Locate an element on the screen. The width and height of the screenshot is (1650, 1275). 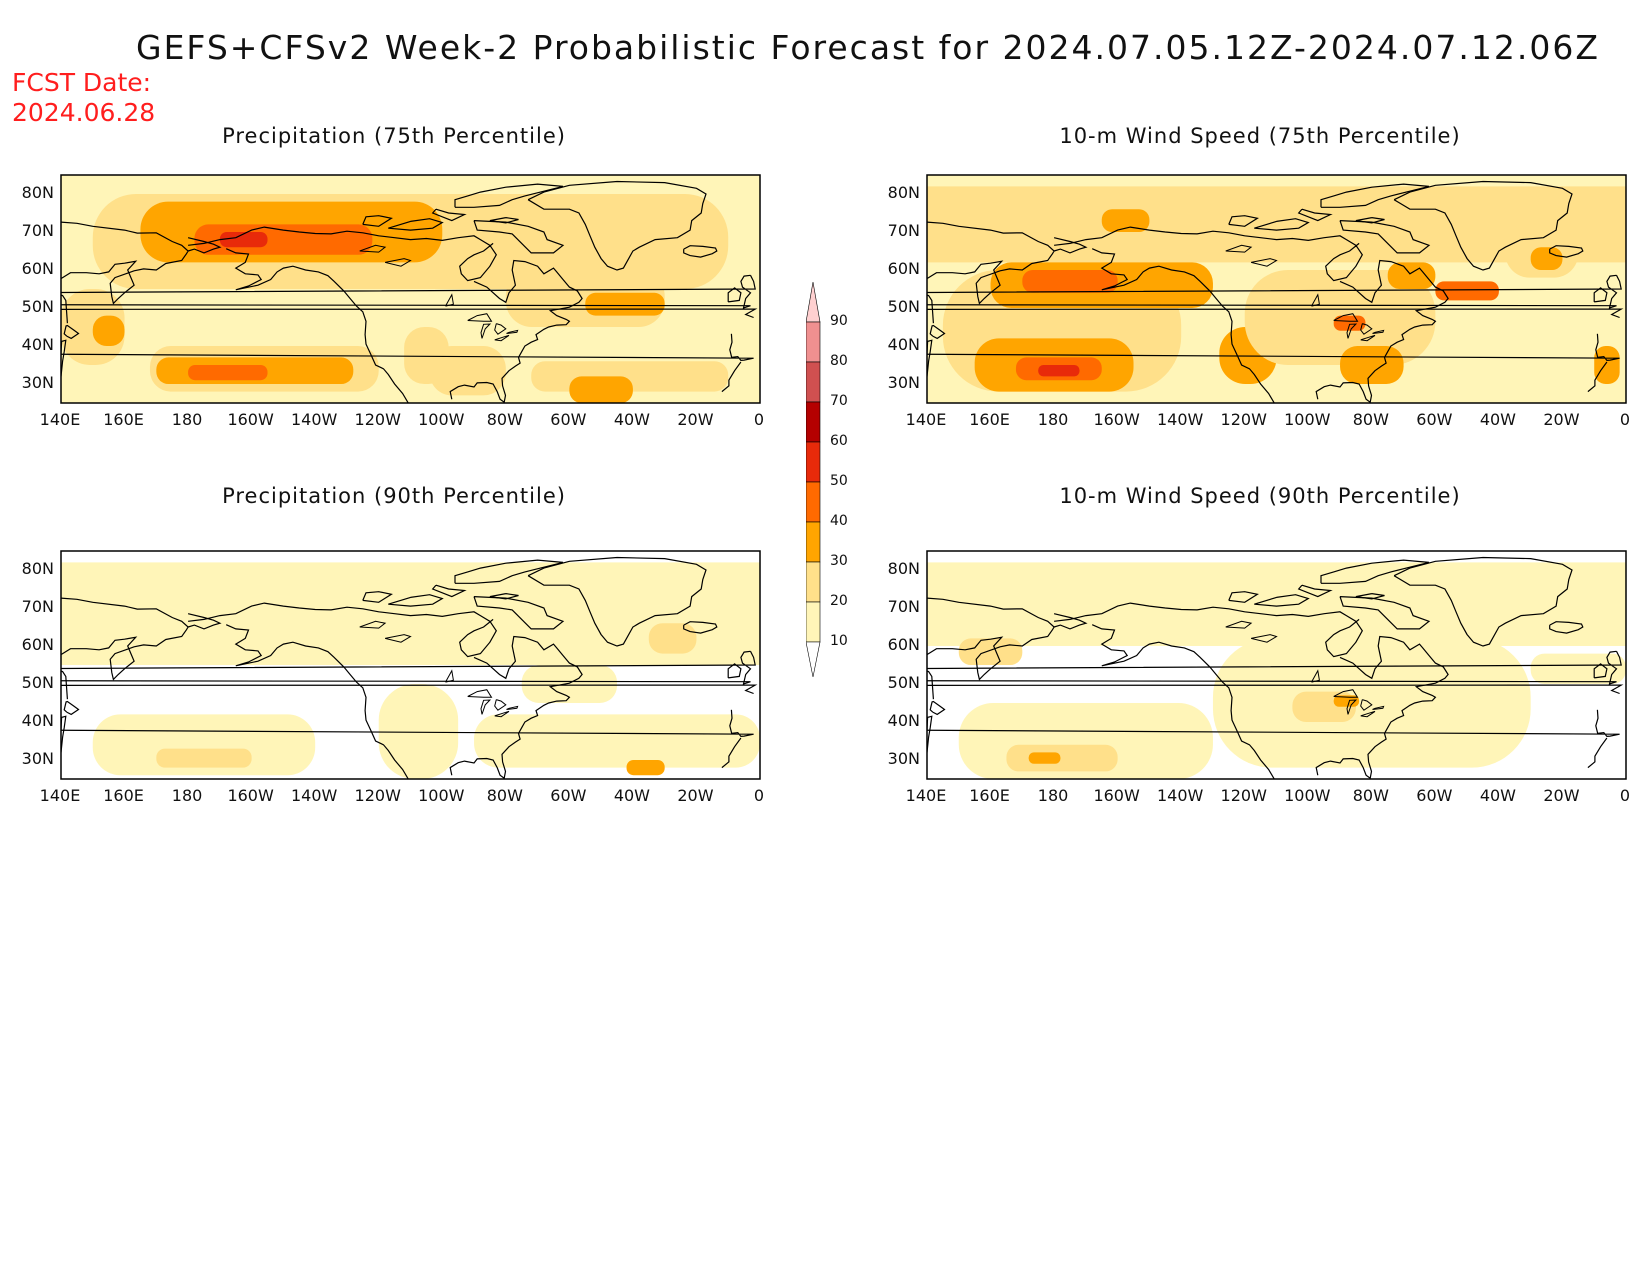
forecast-date-block: FCST Date: 2024.06.28 is located at coordinates (83, 98).